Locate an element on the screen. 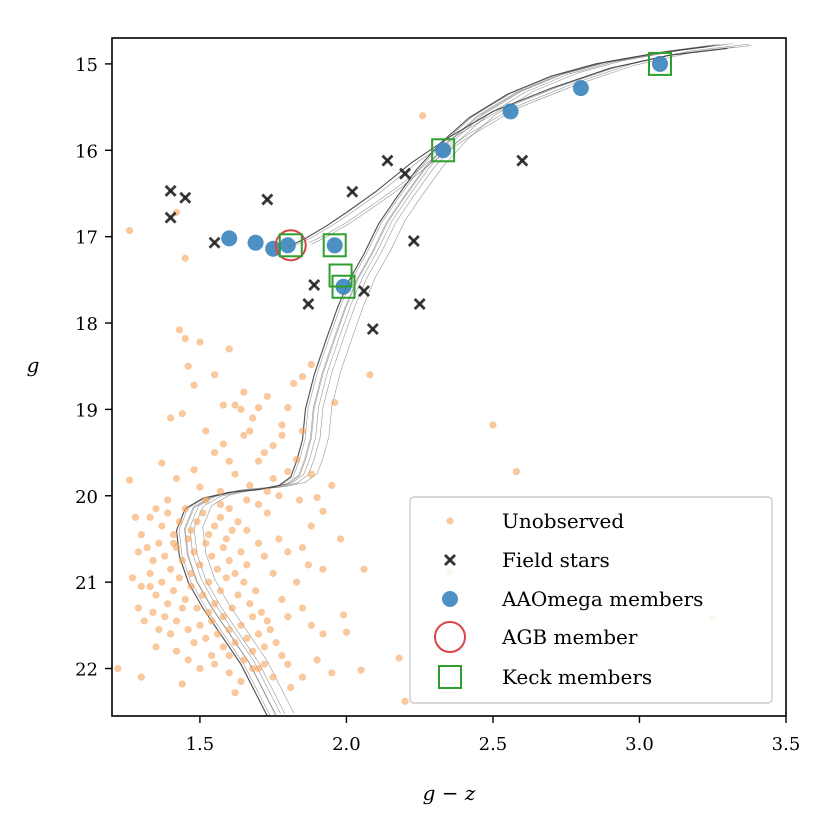 The width and height of the screenshot is (831, 831). x-axis-label: g − z is located at coordinates (449, 793).